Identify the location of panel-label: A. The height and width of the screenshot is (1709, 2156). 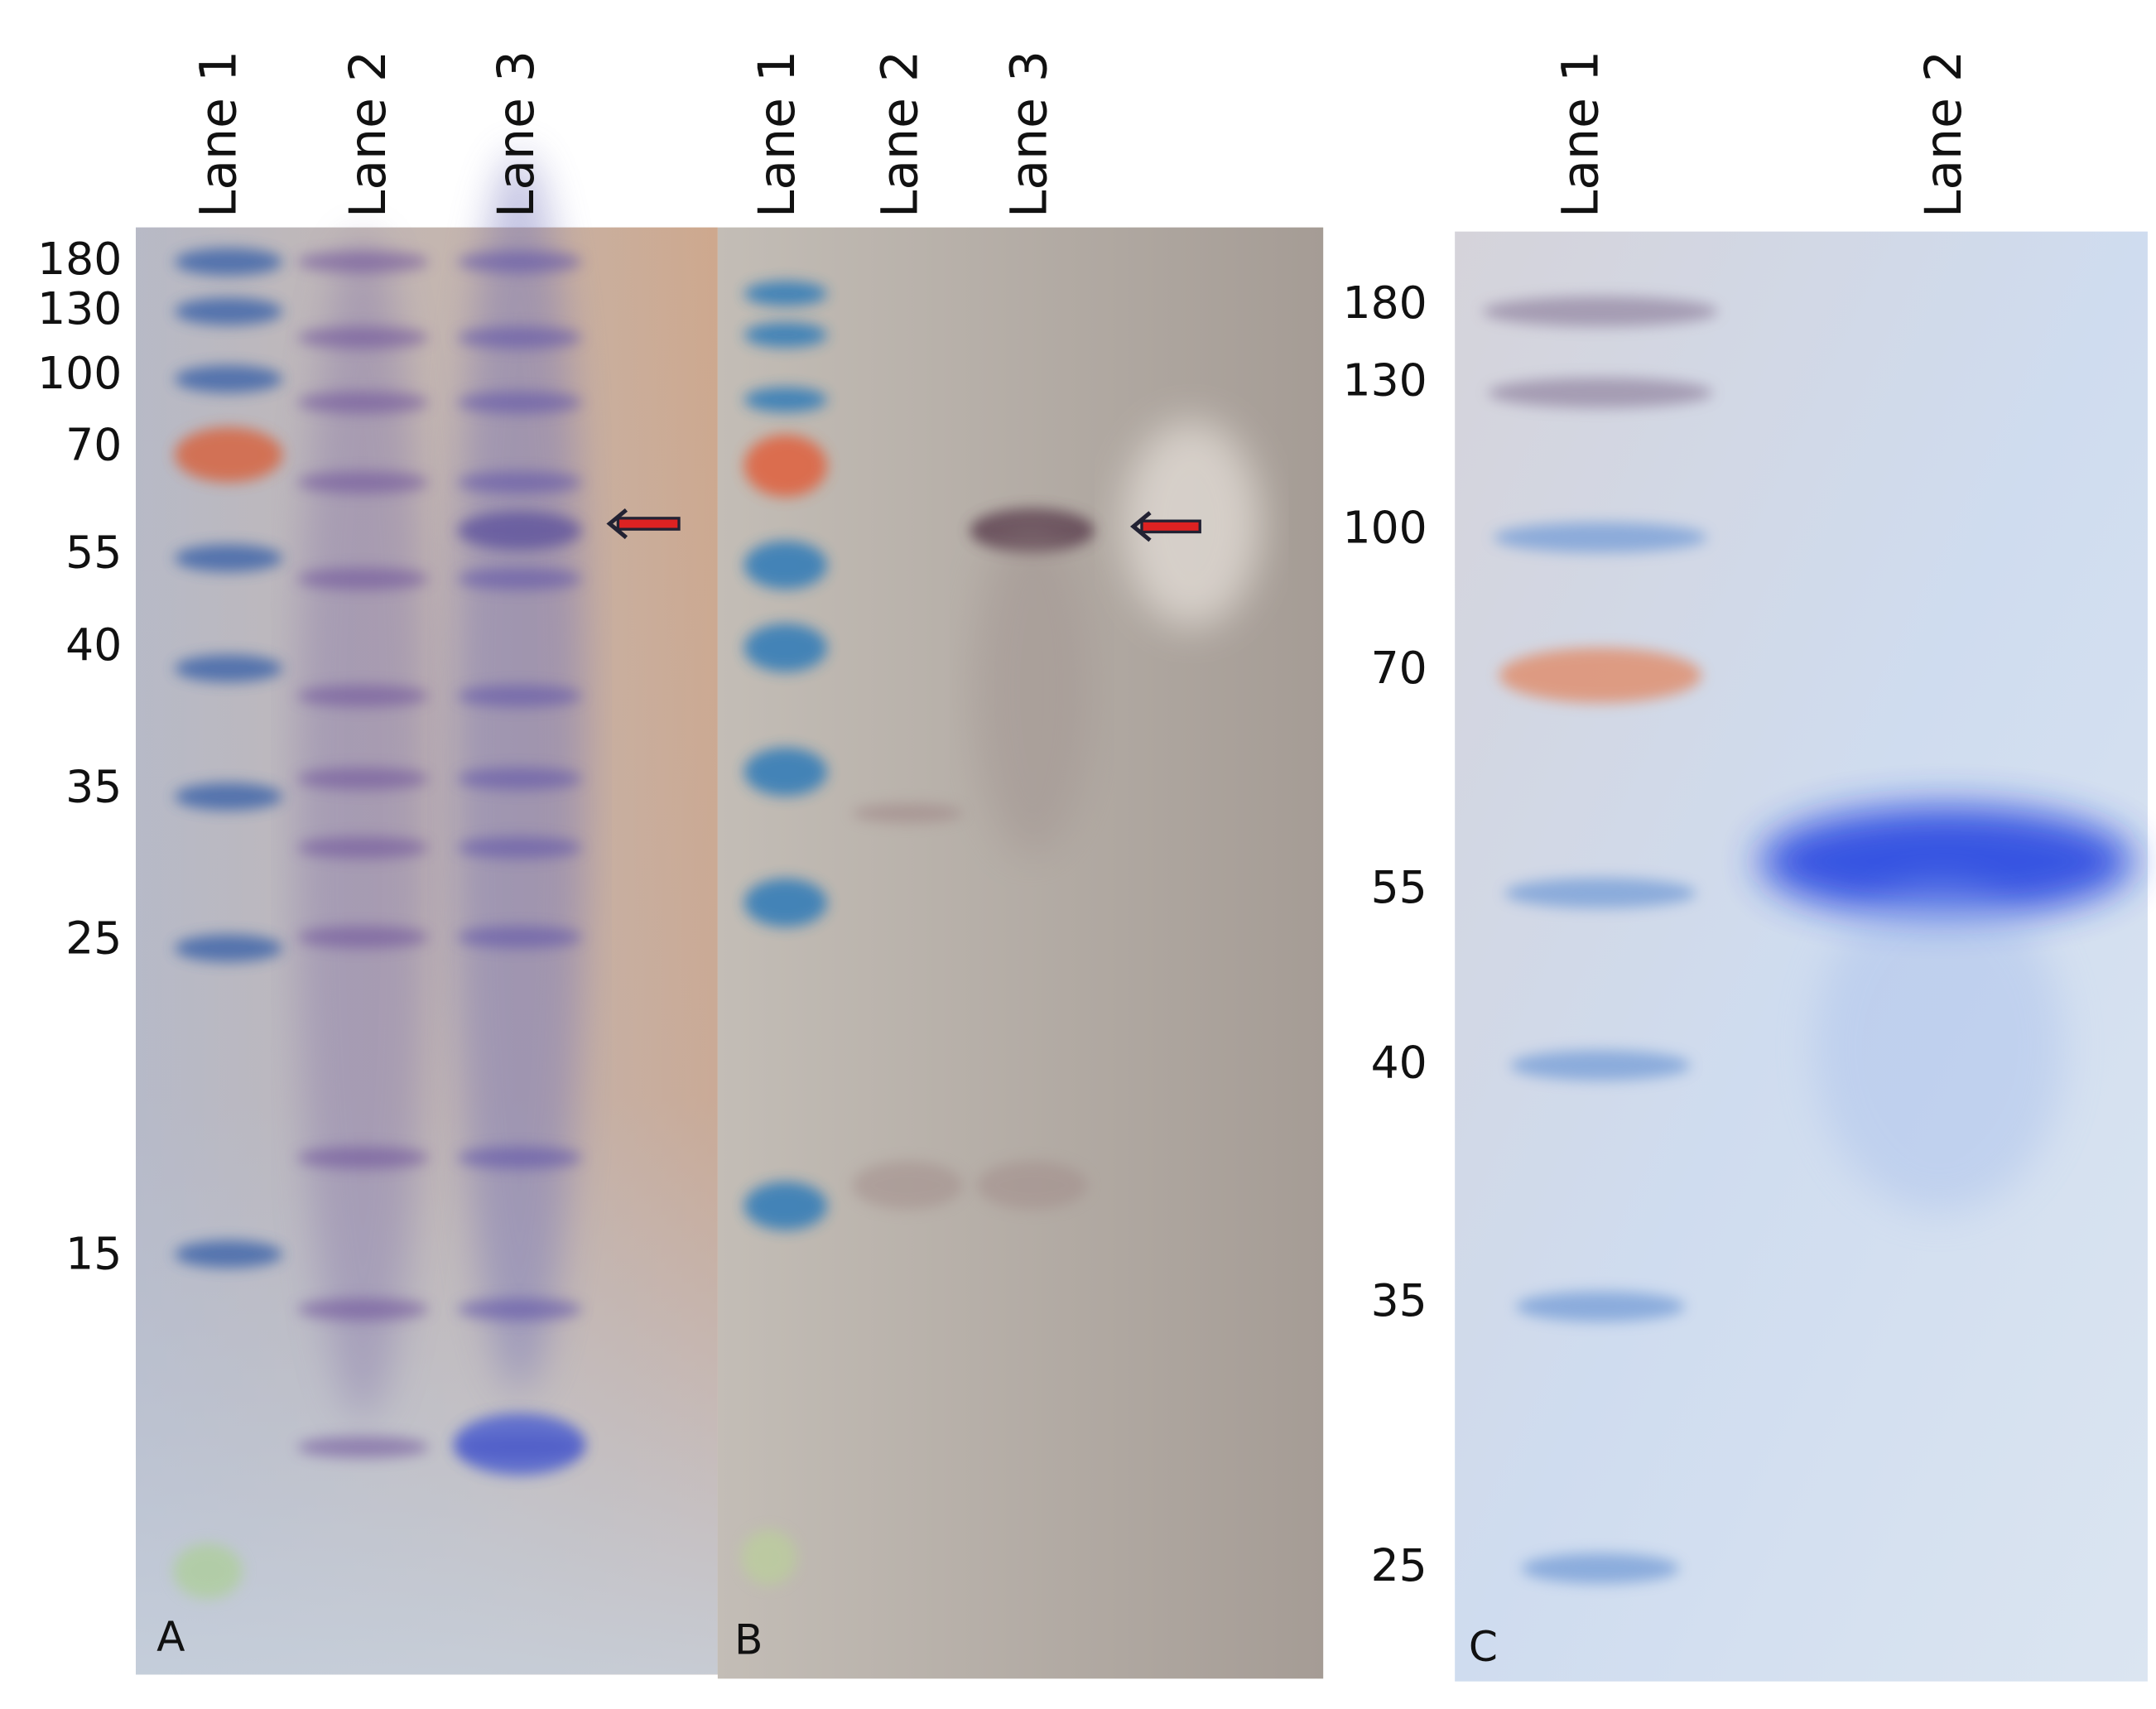
(171, 1637).